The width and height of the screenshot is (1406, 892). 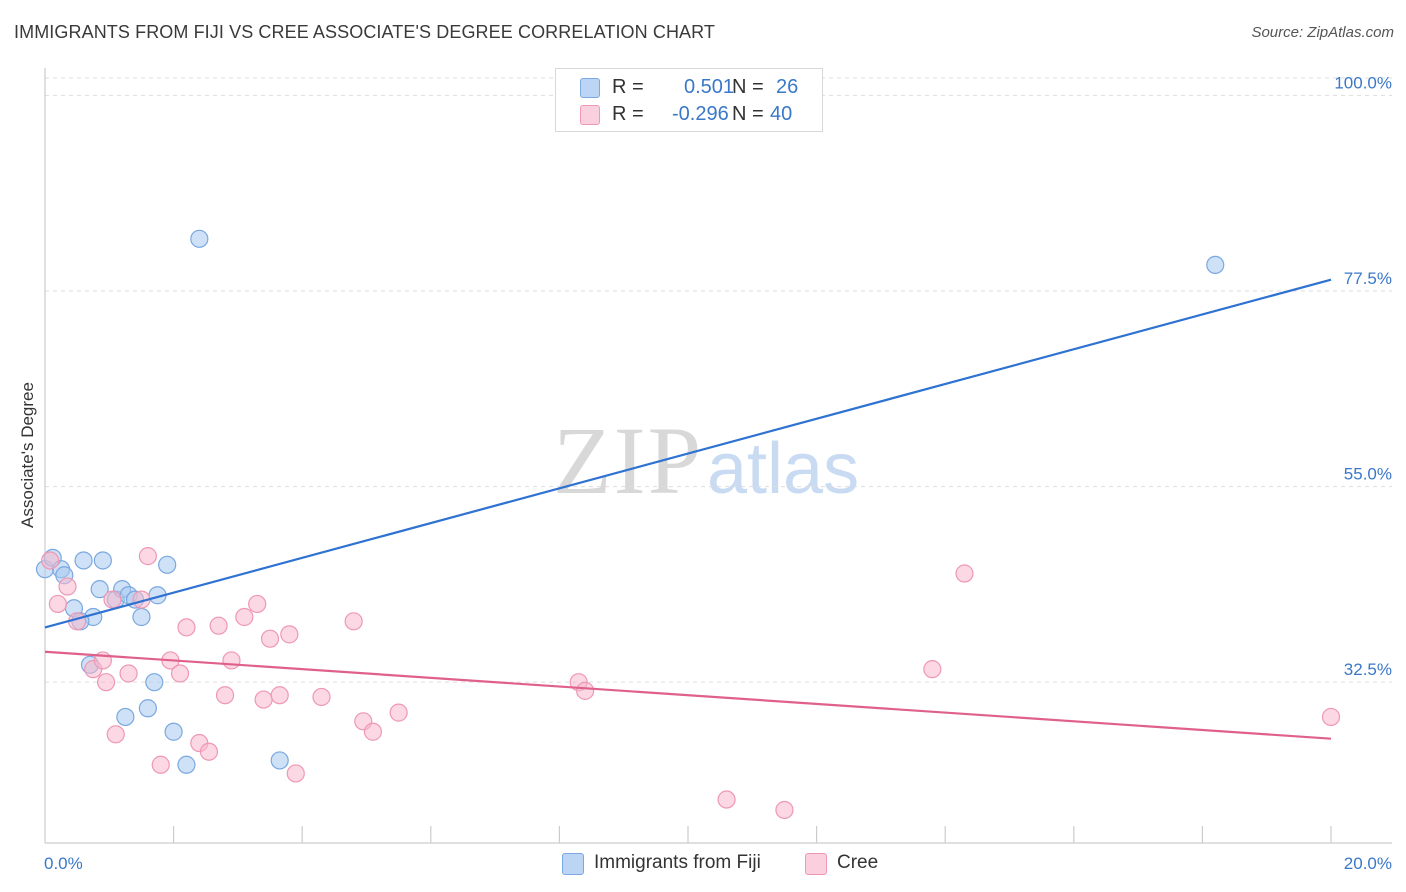 I want to click on cree-trend-line, so click(x=688, y=695).